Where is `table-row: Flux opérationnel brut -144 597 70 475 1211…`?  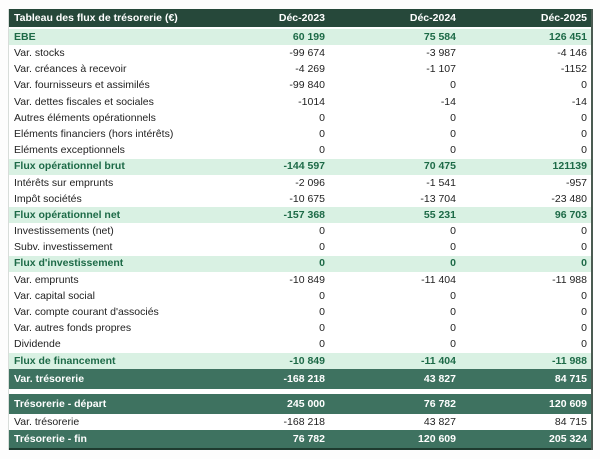
table-row: Flux opérationnel brut -144 597 70 475 1211… is located at coordinates (300, 166).